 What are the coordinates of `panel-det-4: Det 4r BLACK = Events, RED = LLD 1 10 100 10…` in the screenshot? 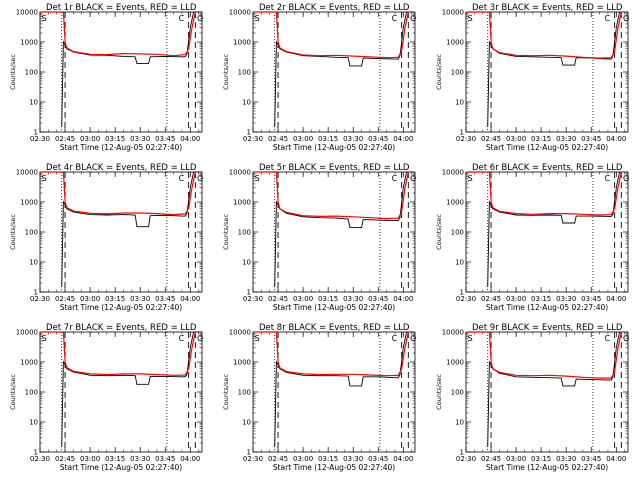 It's located at (106, 237).